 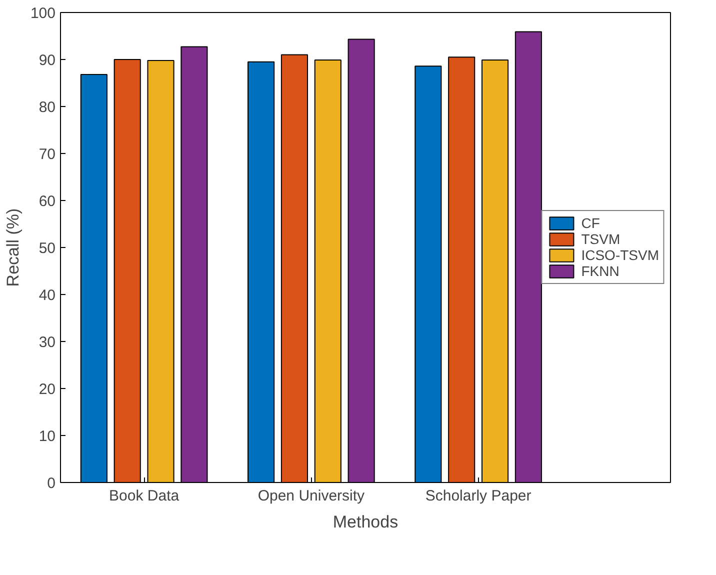 I want to click on y-tick-label: 60, so click(x=47, y=201).